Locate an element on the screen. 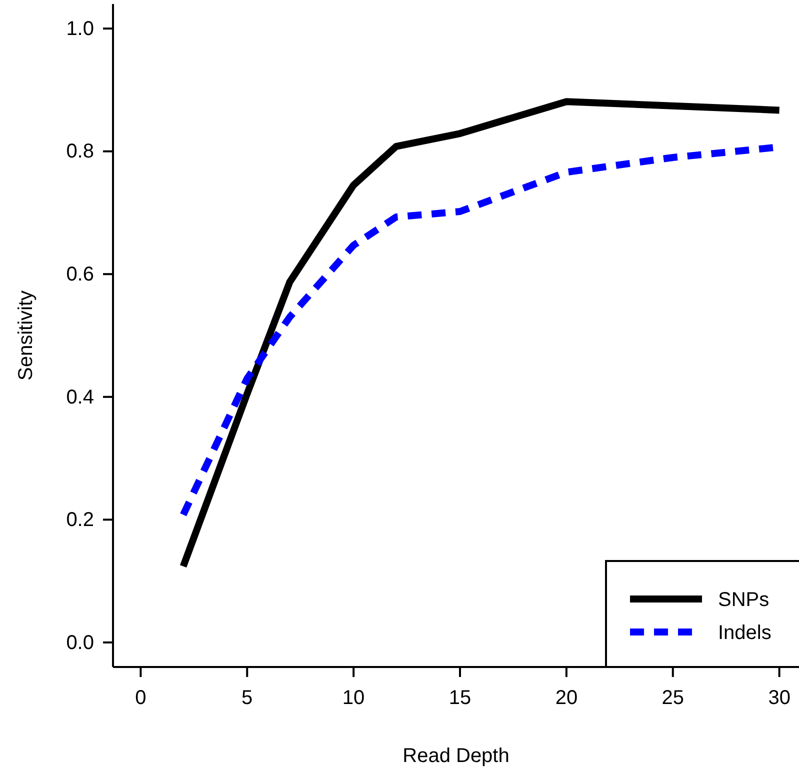 The height and width of the screenshot is (773, 799). x-tick-label: 10 is located at coordinates (353, 698).